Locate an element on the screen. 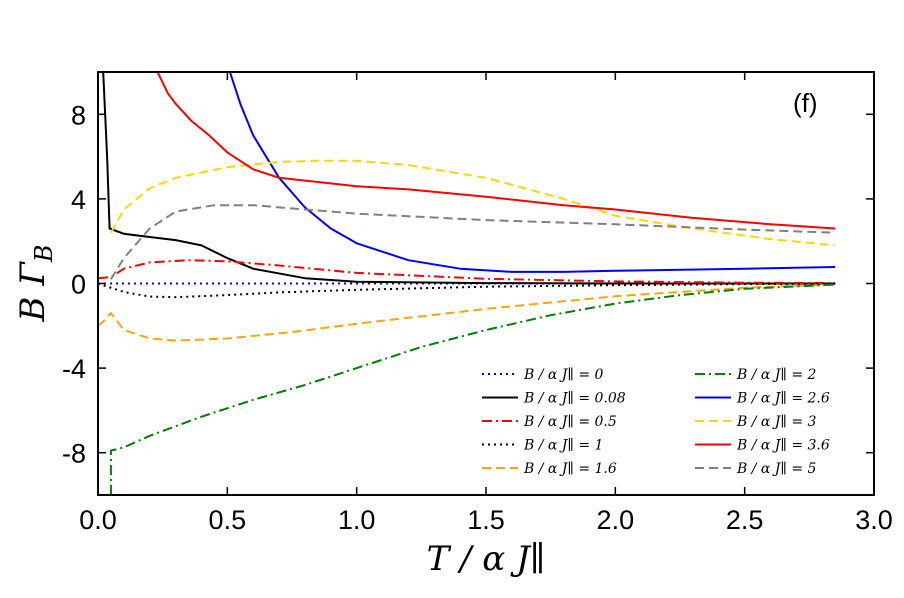 This screenshot has height=598, width=904. x-tick-label: 1.0 is located at coordinates (357, 520).